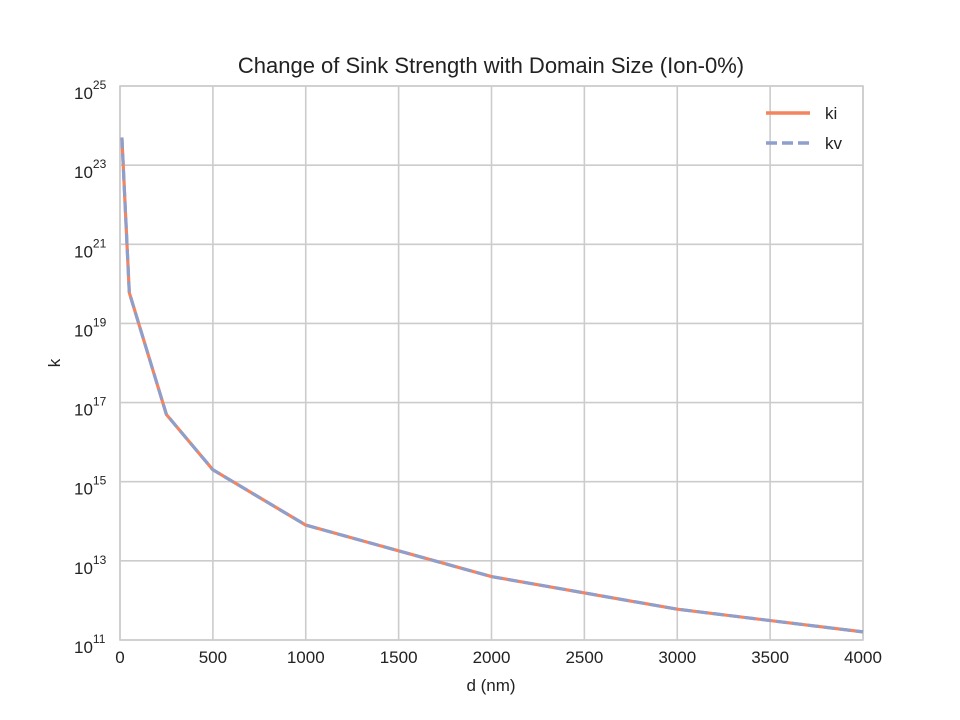 Image resolution: width=960 pixels, height=720 pixels. I want to click on y-tick-exponent: 13, so click(100, 560).